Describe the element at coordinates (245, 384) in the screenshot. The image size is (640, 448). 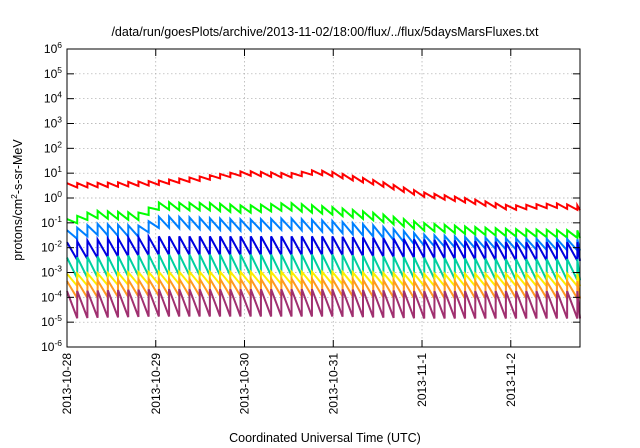
I see `x-tick-label: 2013-10-30` at that location.